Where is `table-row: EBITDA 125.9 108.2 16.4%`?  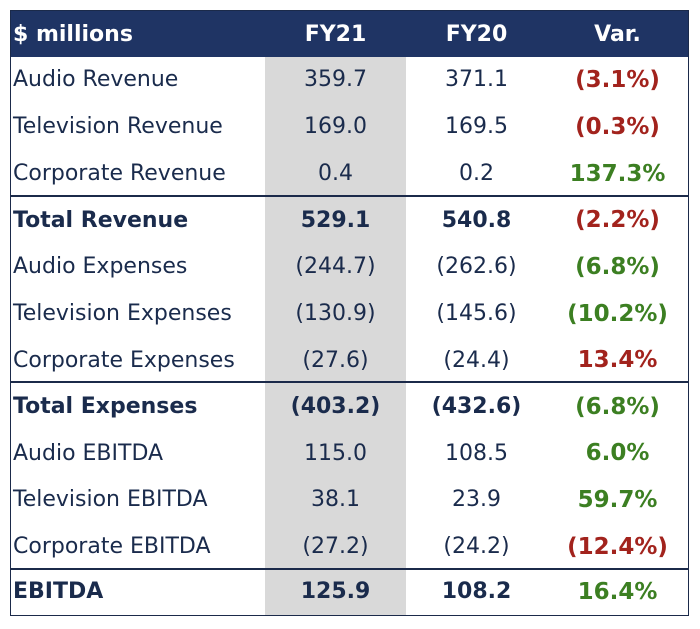
table-row: EBITDA 125.9 108.2 16.4% is located at coordinates (349, 591).